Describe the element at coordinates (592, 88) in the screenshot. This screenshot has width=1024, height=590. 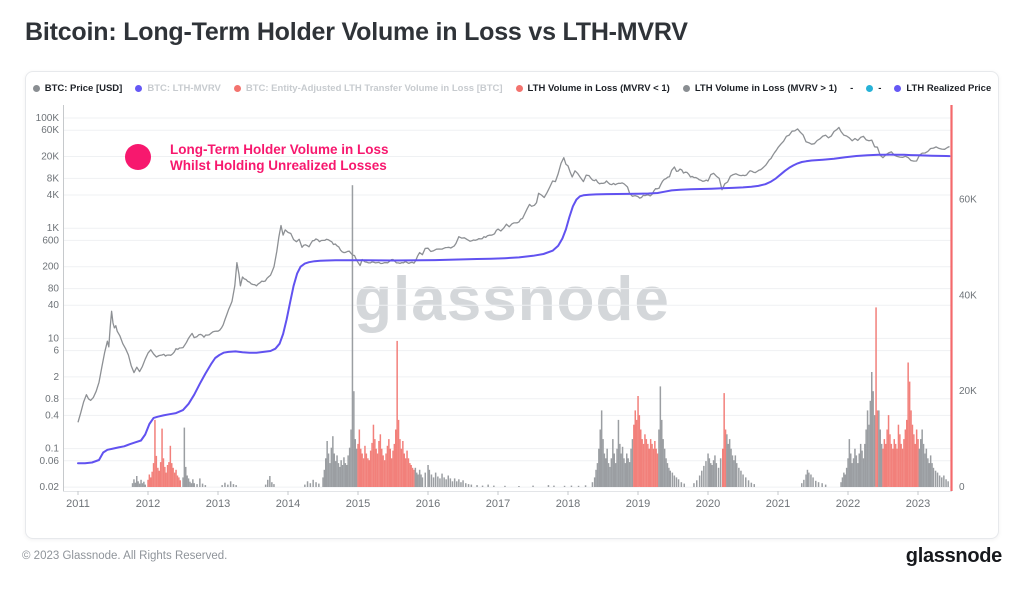
I see `legend-item-3: LTH Volume in Loss (MVRV < 1)` at that location.